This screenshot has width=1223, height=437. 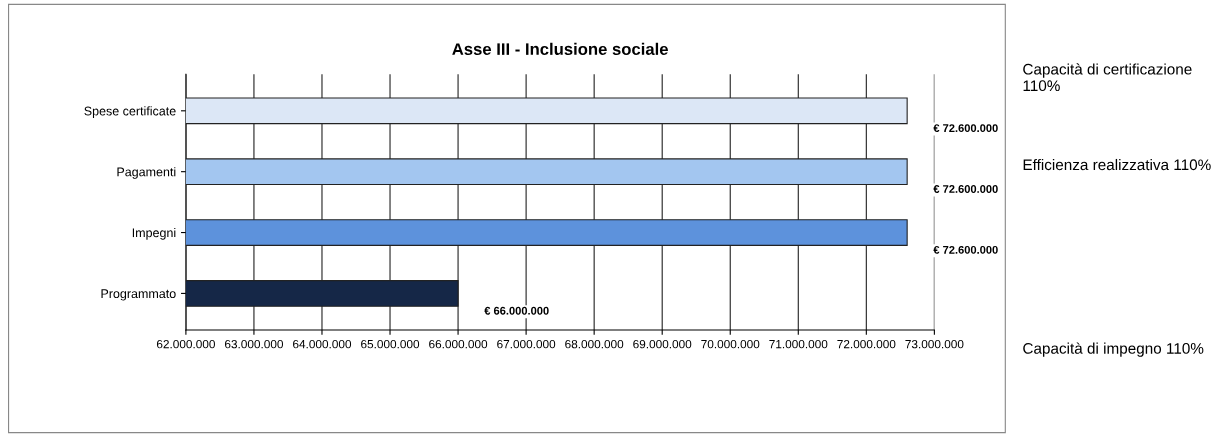 I want to click on y-tick-label: Impegni, so click(x=154, y=234).